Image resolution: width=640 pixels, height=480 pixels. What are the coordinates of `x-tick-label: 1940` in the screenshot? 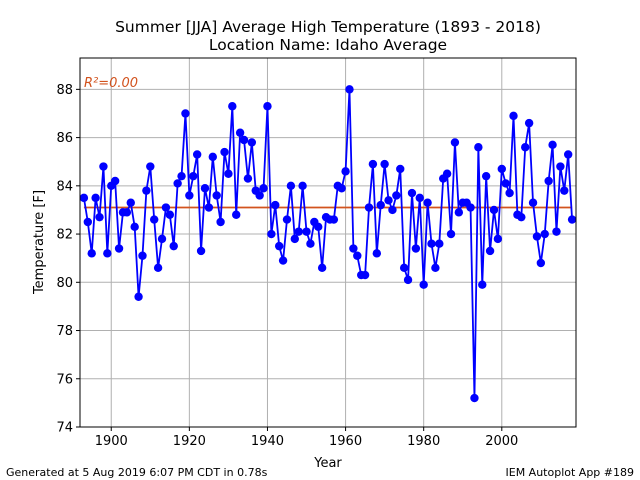 It's located at (267, 441).